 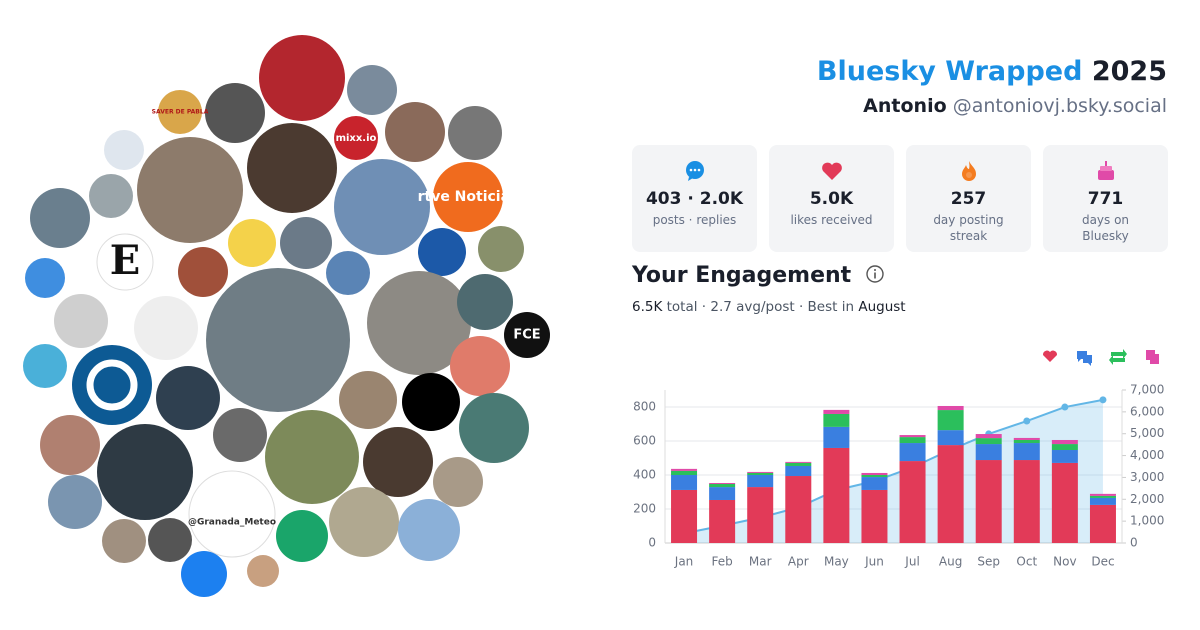 I want to click on stat-value: 257, so click(x=968, y=199).